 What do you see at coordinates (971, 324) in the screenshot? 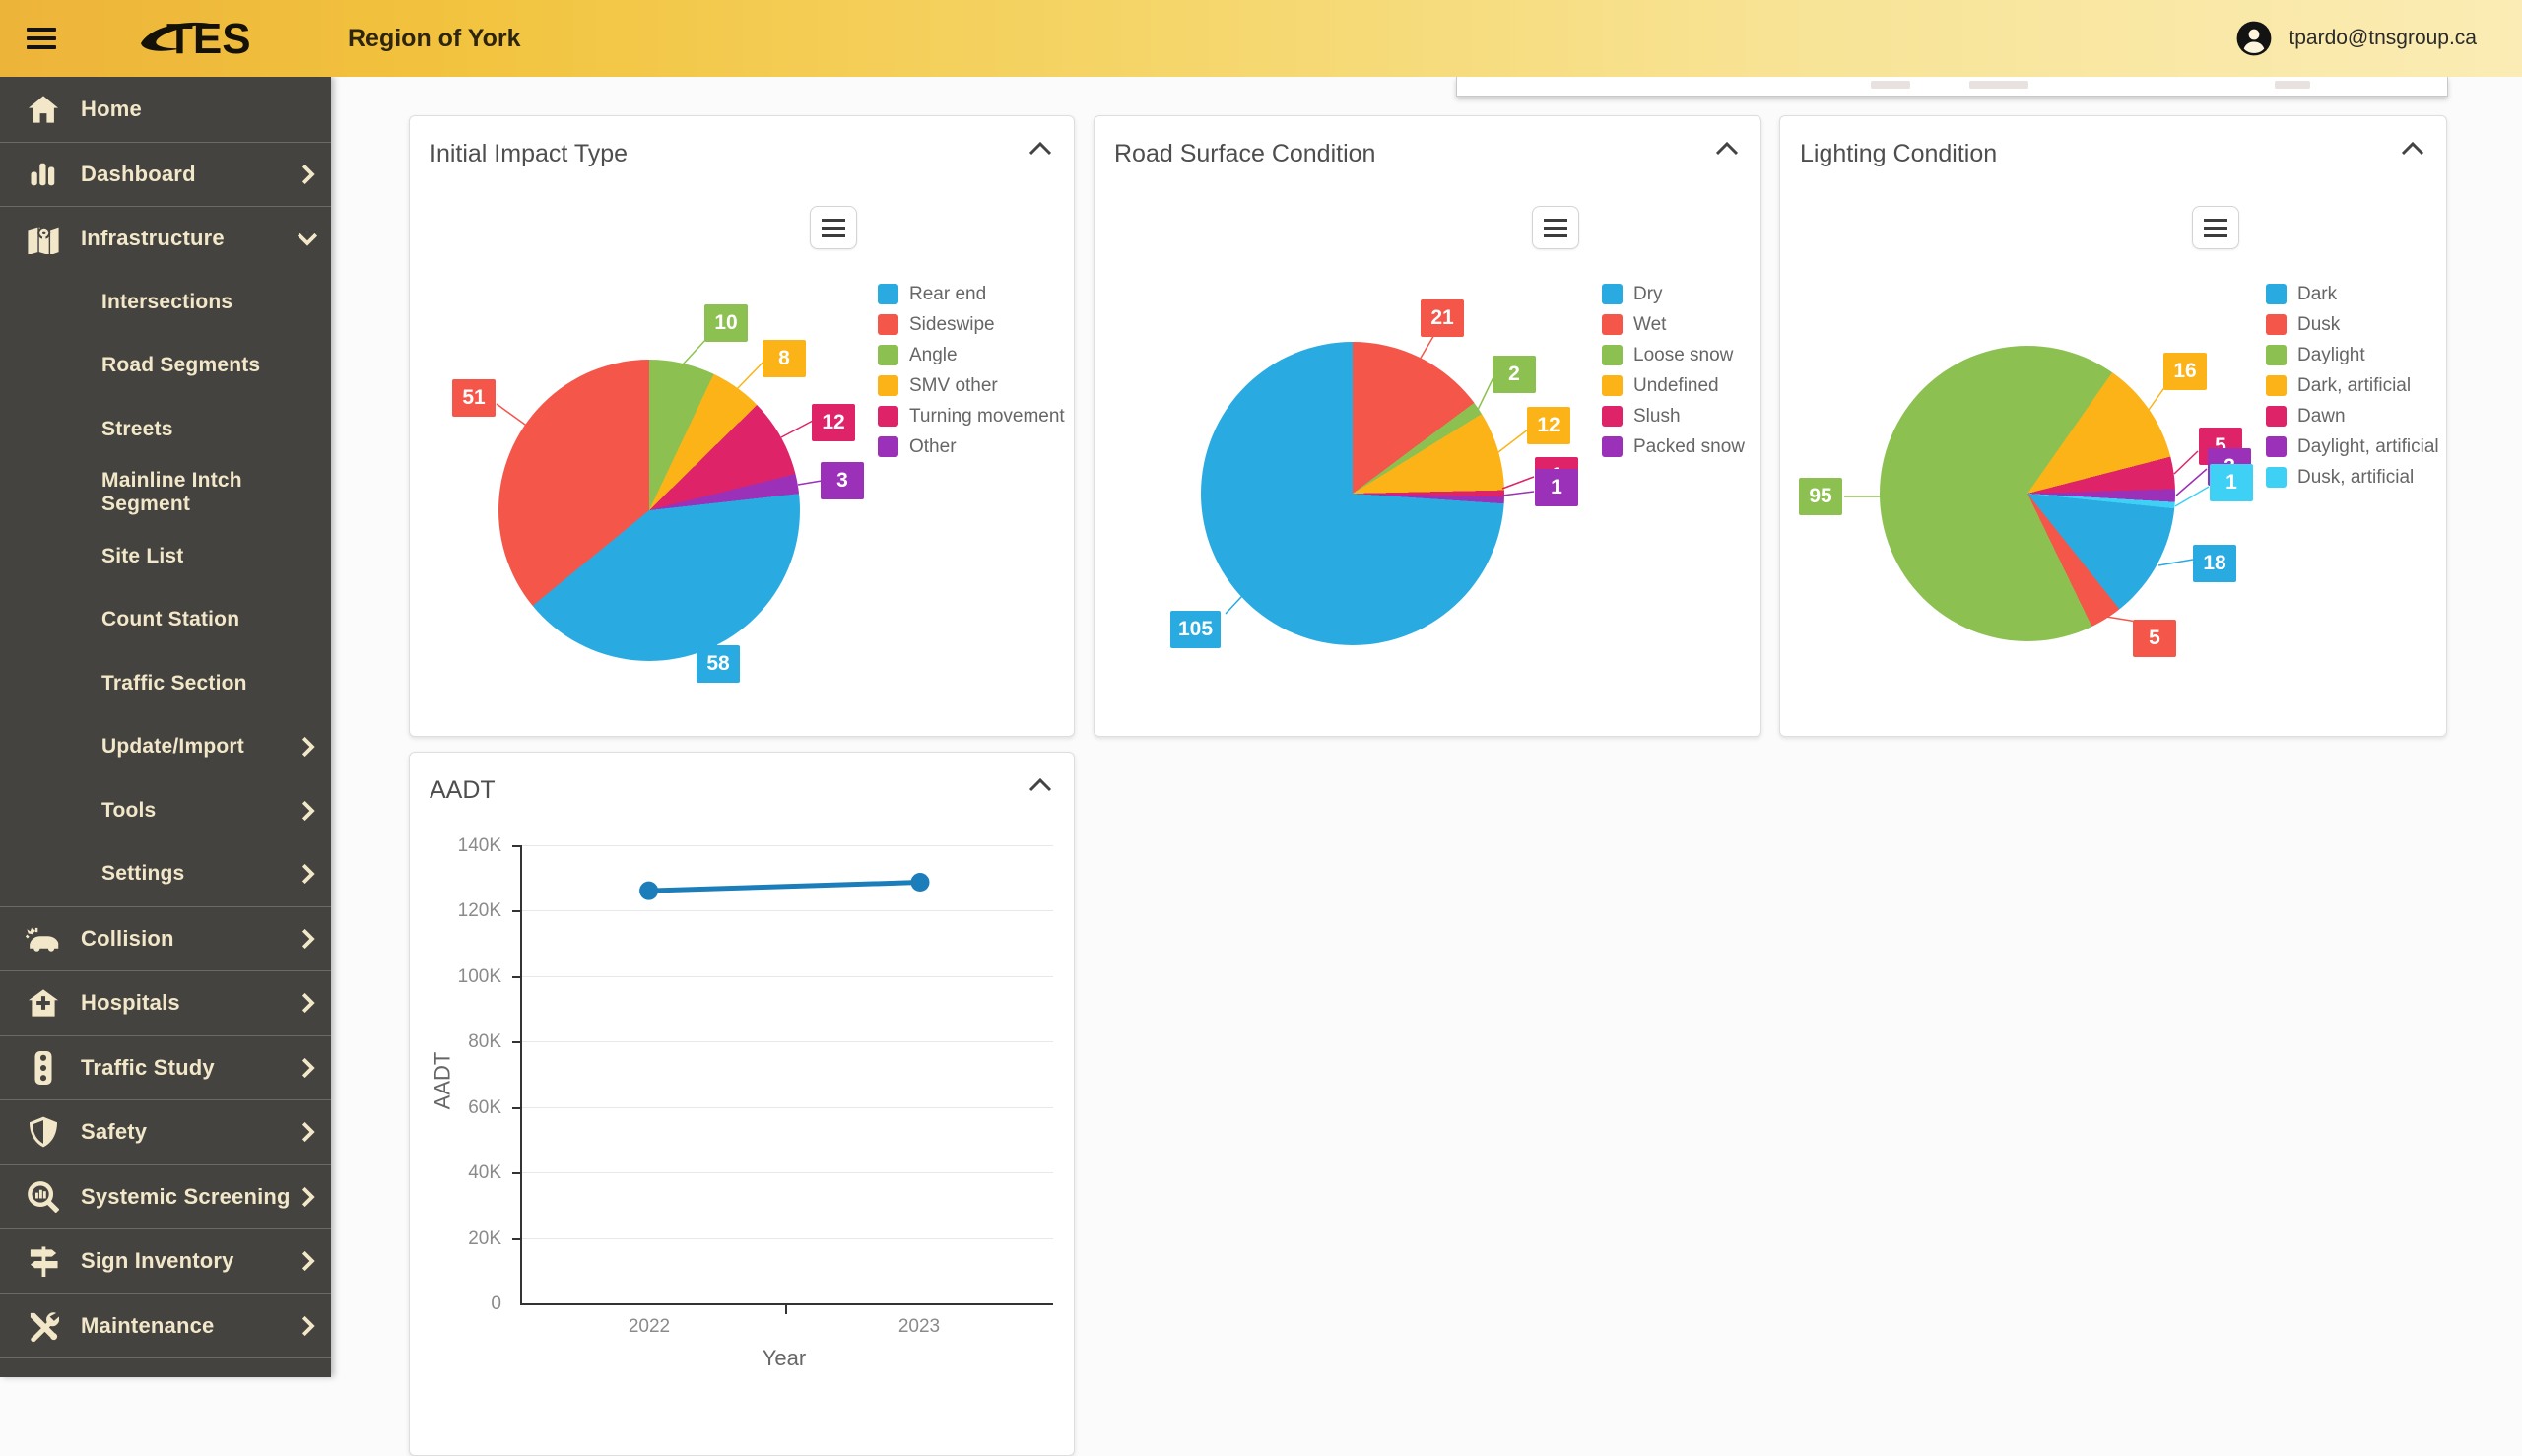
I see `legend-item: Sideswipe` at bounding box center [971, 324].